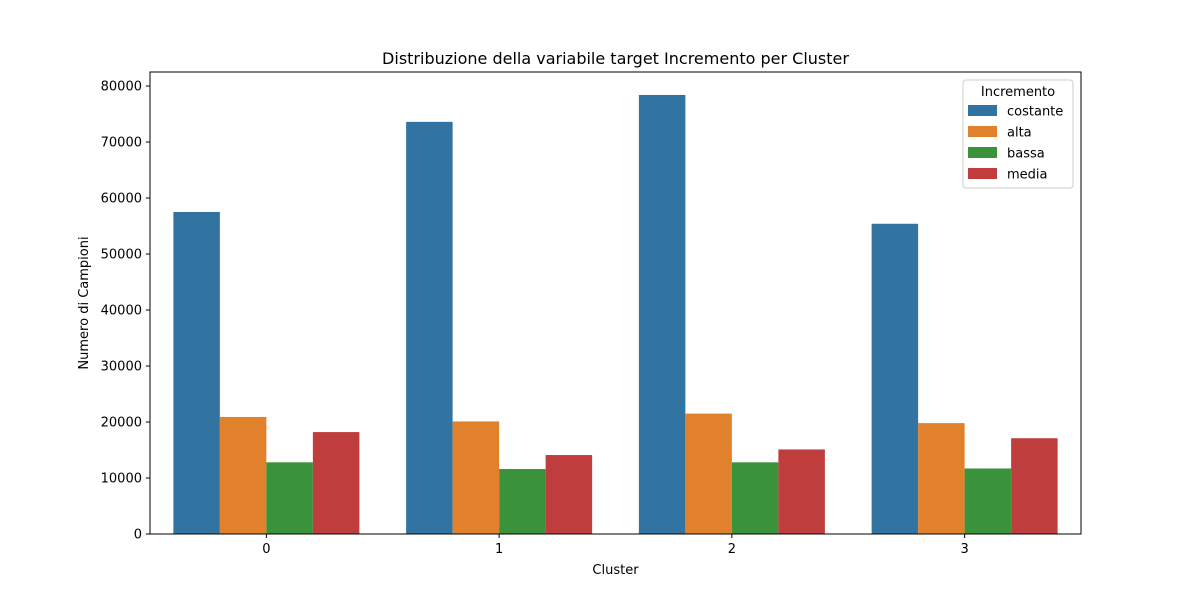  What do you see at coordinates (982, 110) in the screenshot?
I see `legend-swatch-costante` at bounding box center [982, 110].